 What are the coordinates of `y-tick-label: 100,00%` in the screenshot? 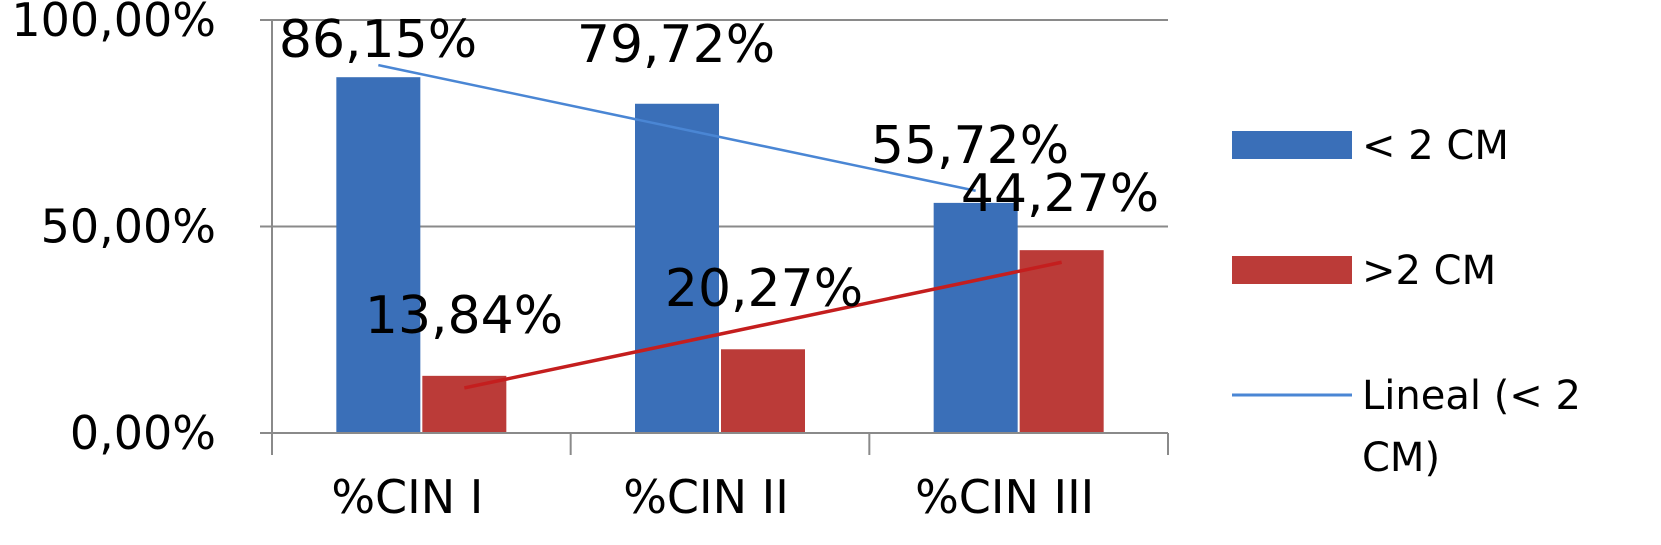 It's located at (113, 23).